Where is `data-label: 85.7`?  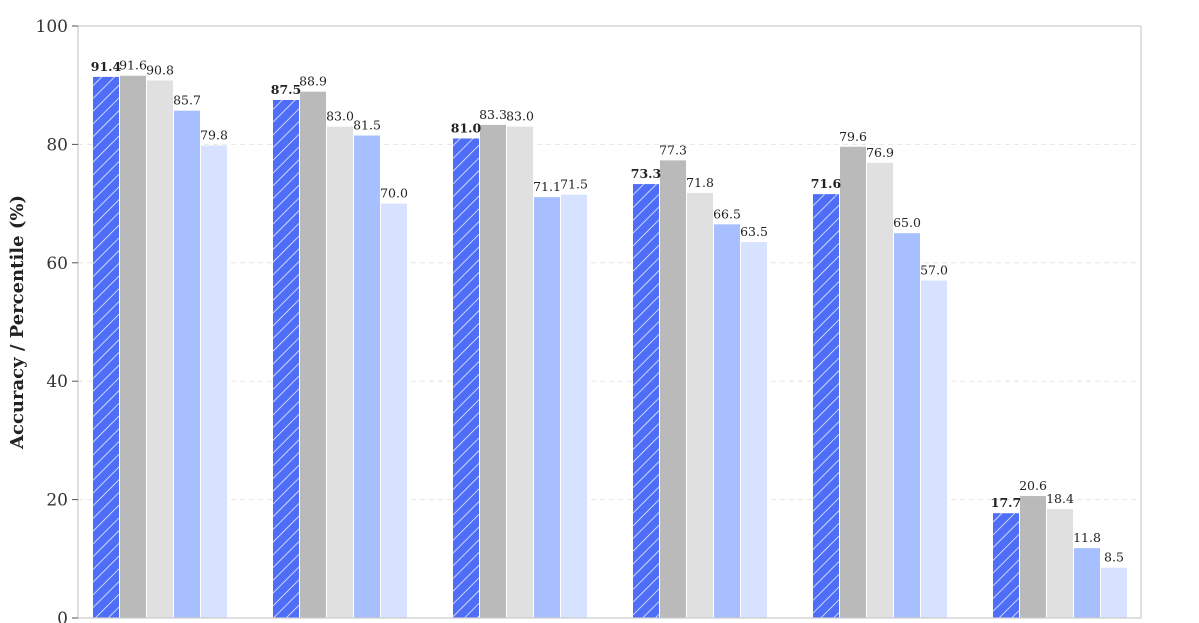 data-label: 85.7 is located at coordinates (187, 100).